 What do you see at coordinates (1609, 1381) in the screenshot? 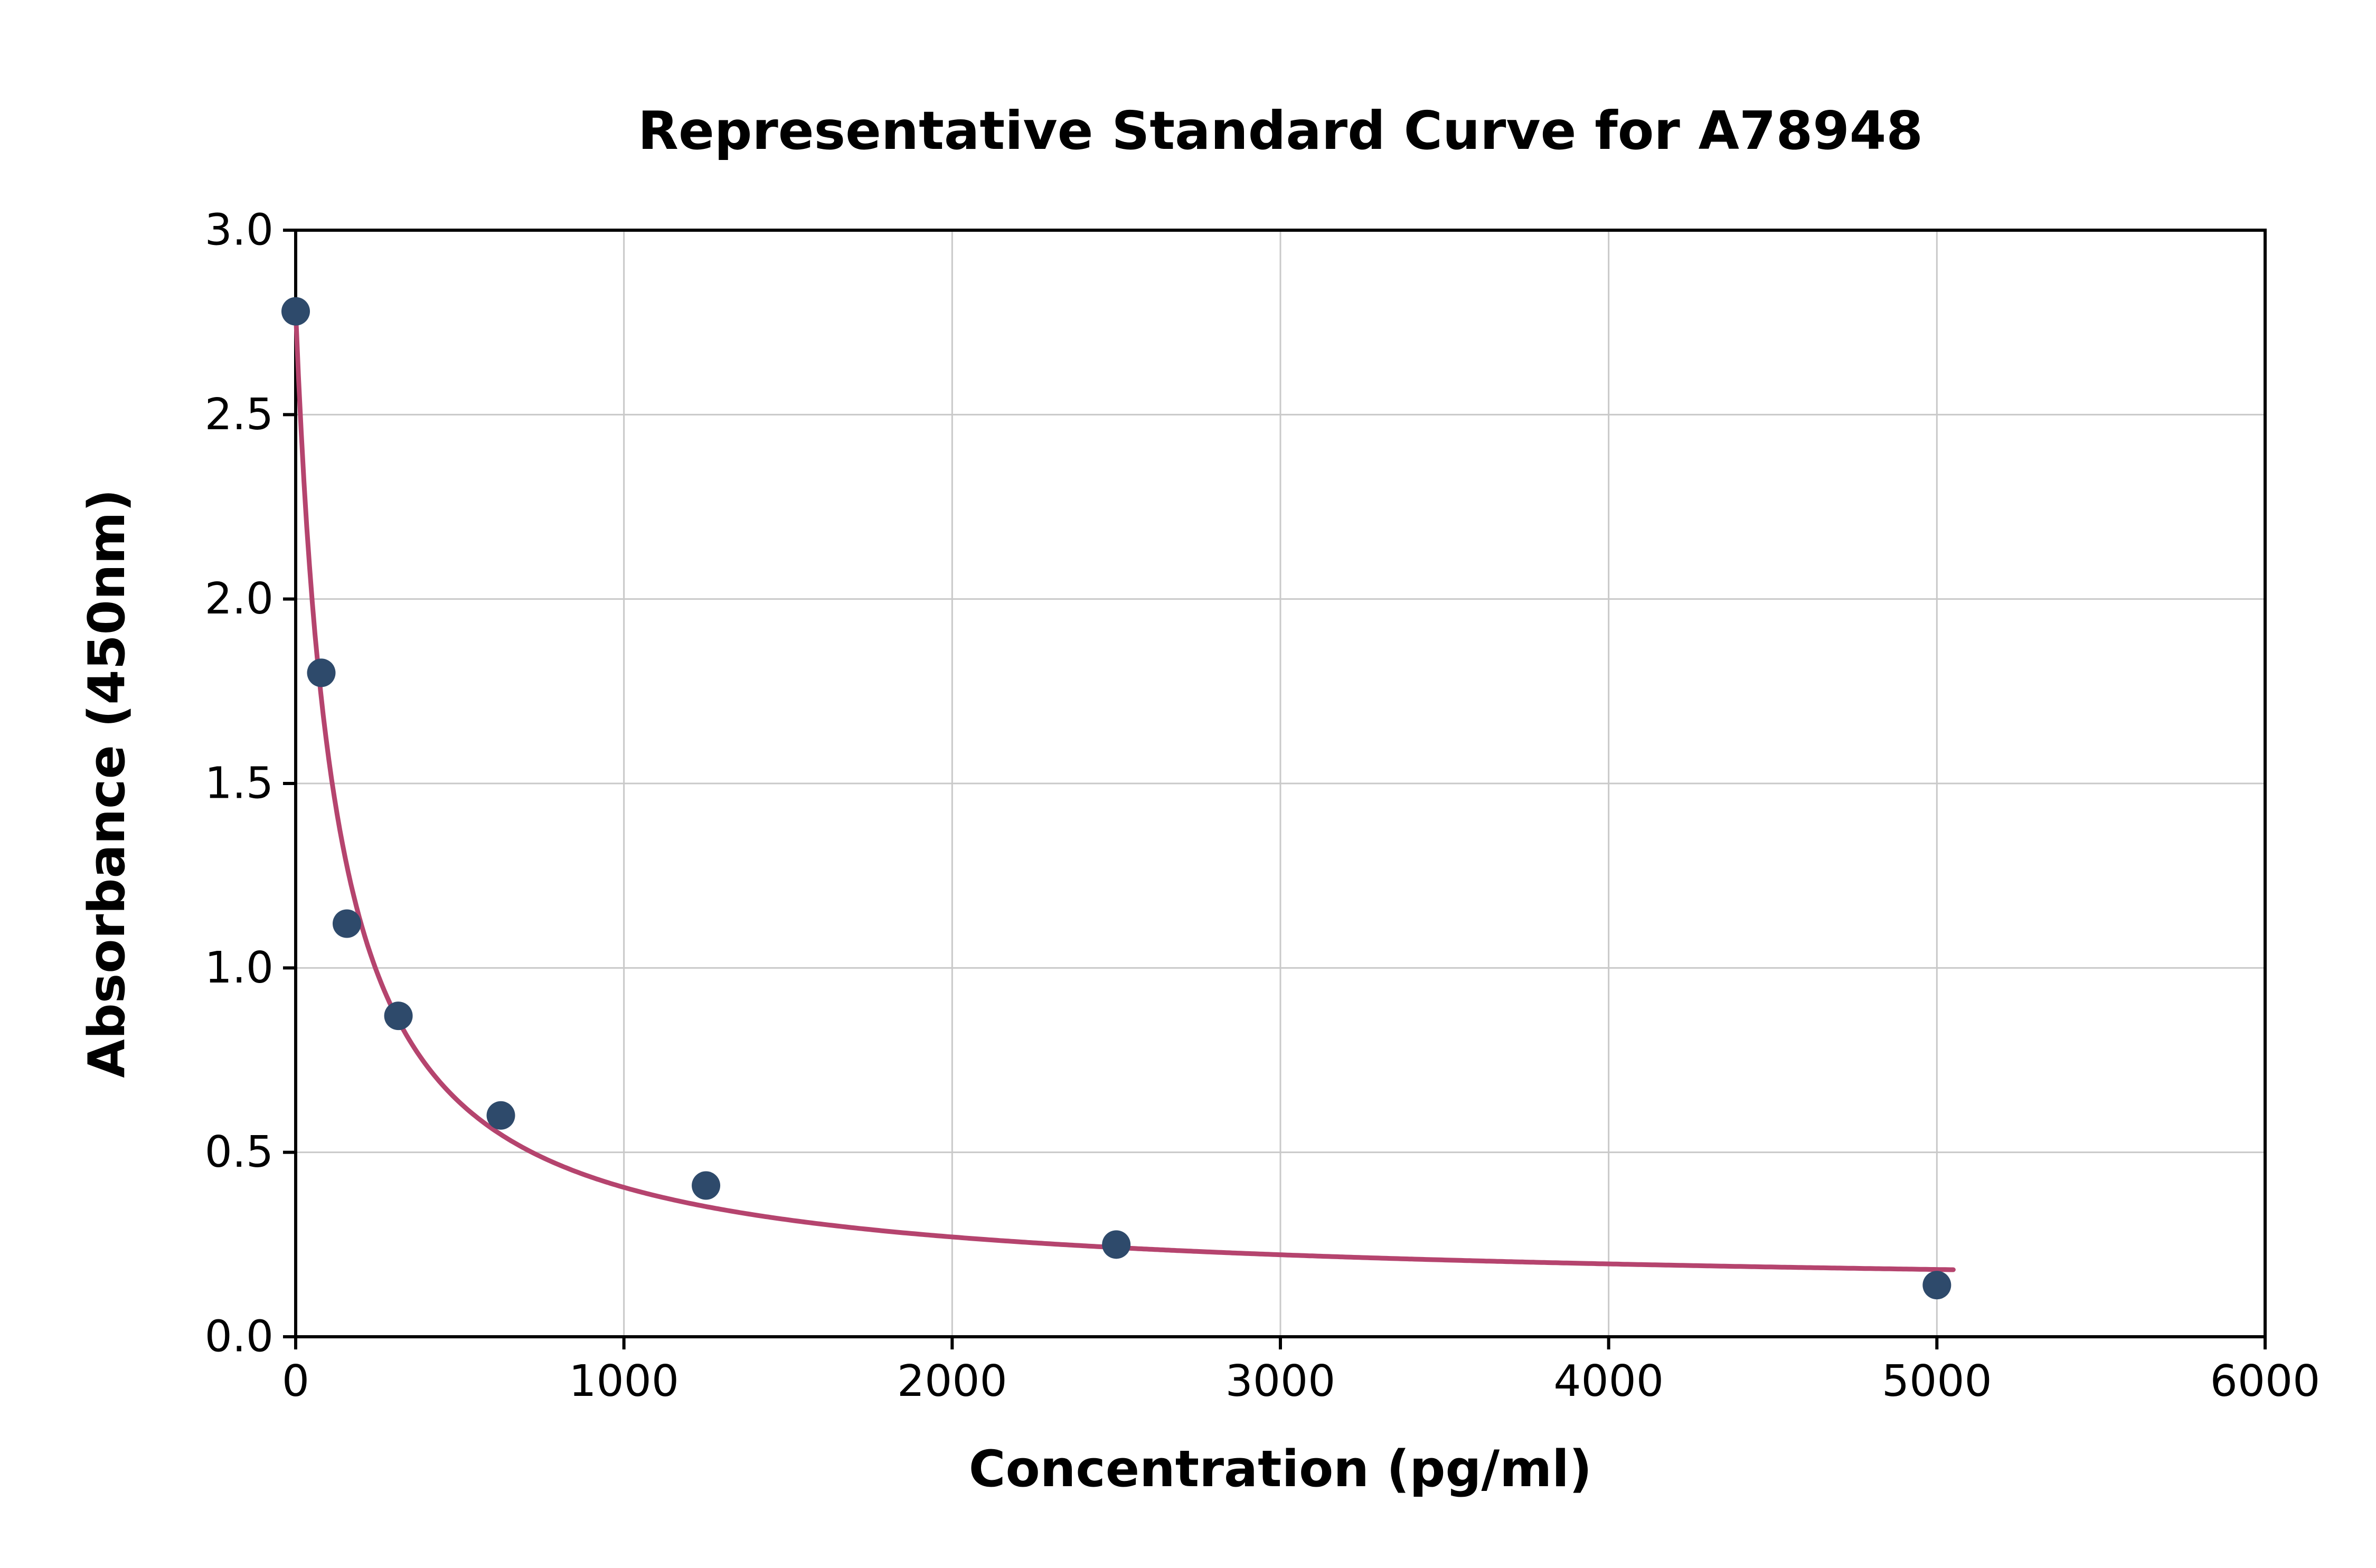
I see `x-tick-label: 4000` at bounding box center [1609, 1381].